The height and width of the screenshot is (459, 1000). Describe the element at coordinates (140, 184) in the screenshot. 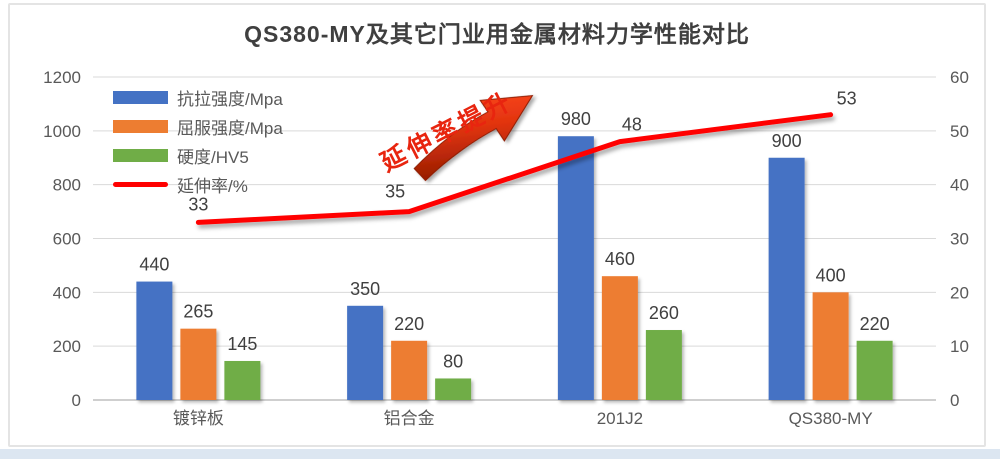

I see `legend-swatch-line` at that location.